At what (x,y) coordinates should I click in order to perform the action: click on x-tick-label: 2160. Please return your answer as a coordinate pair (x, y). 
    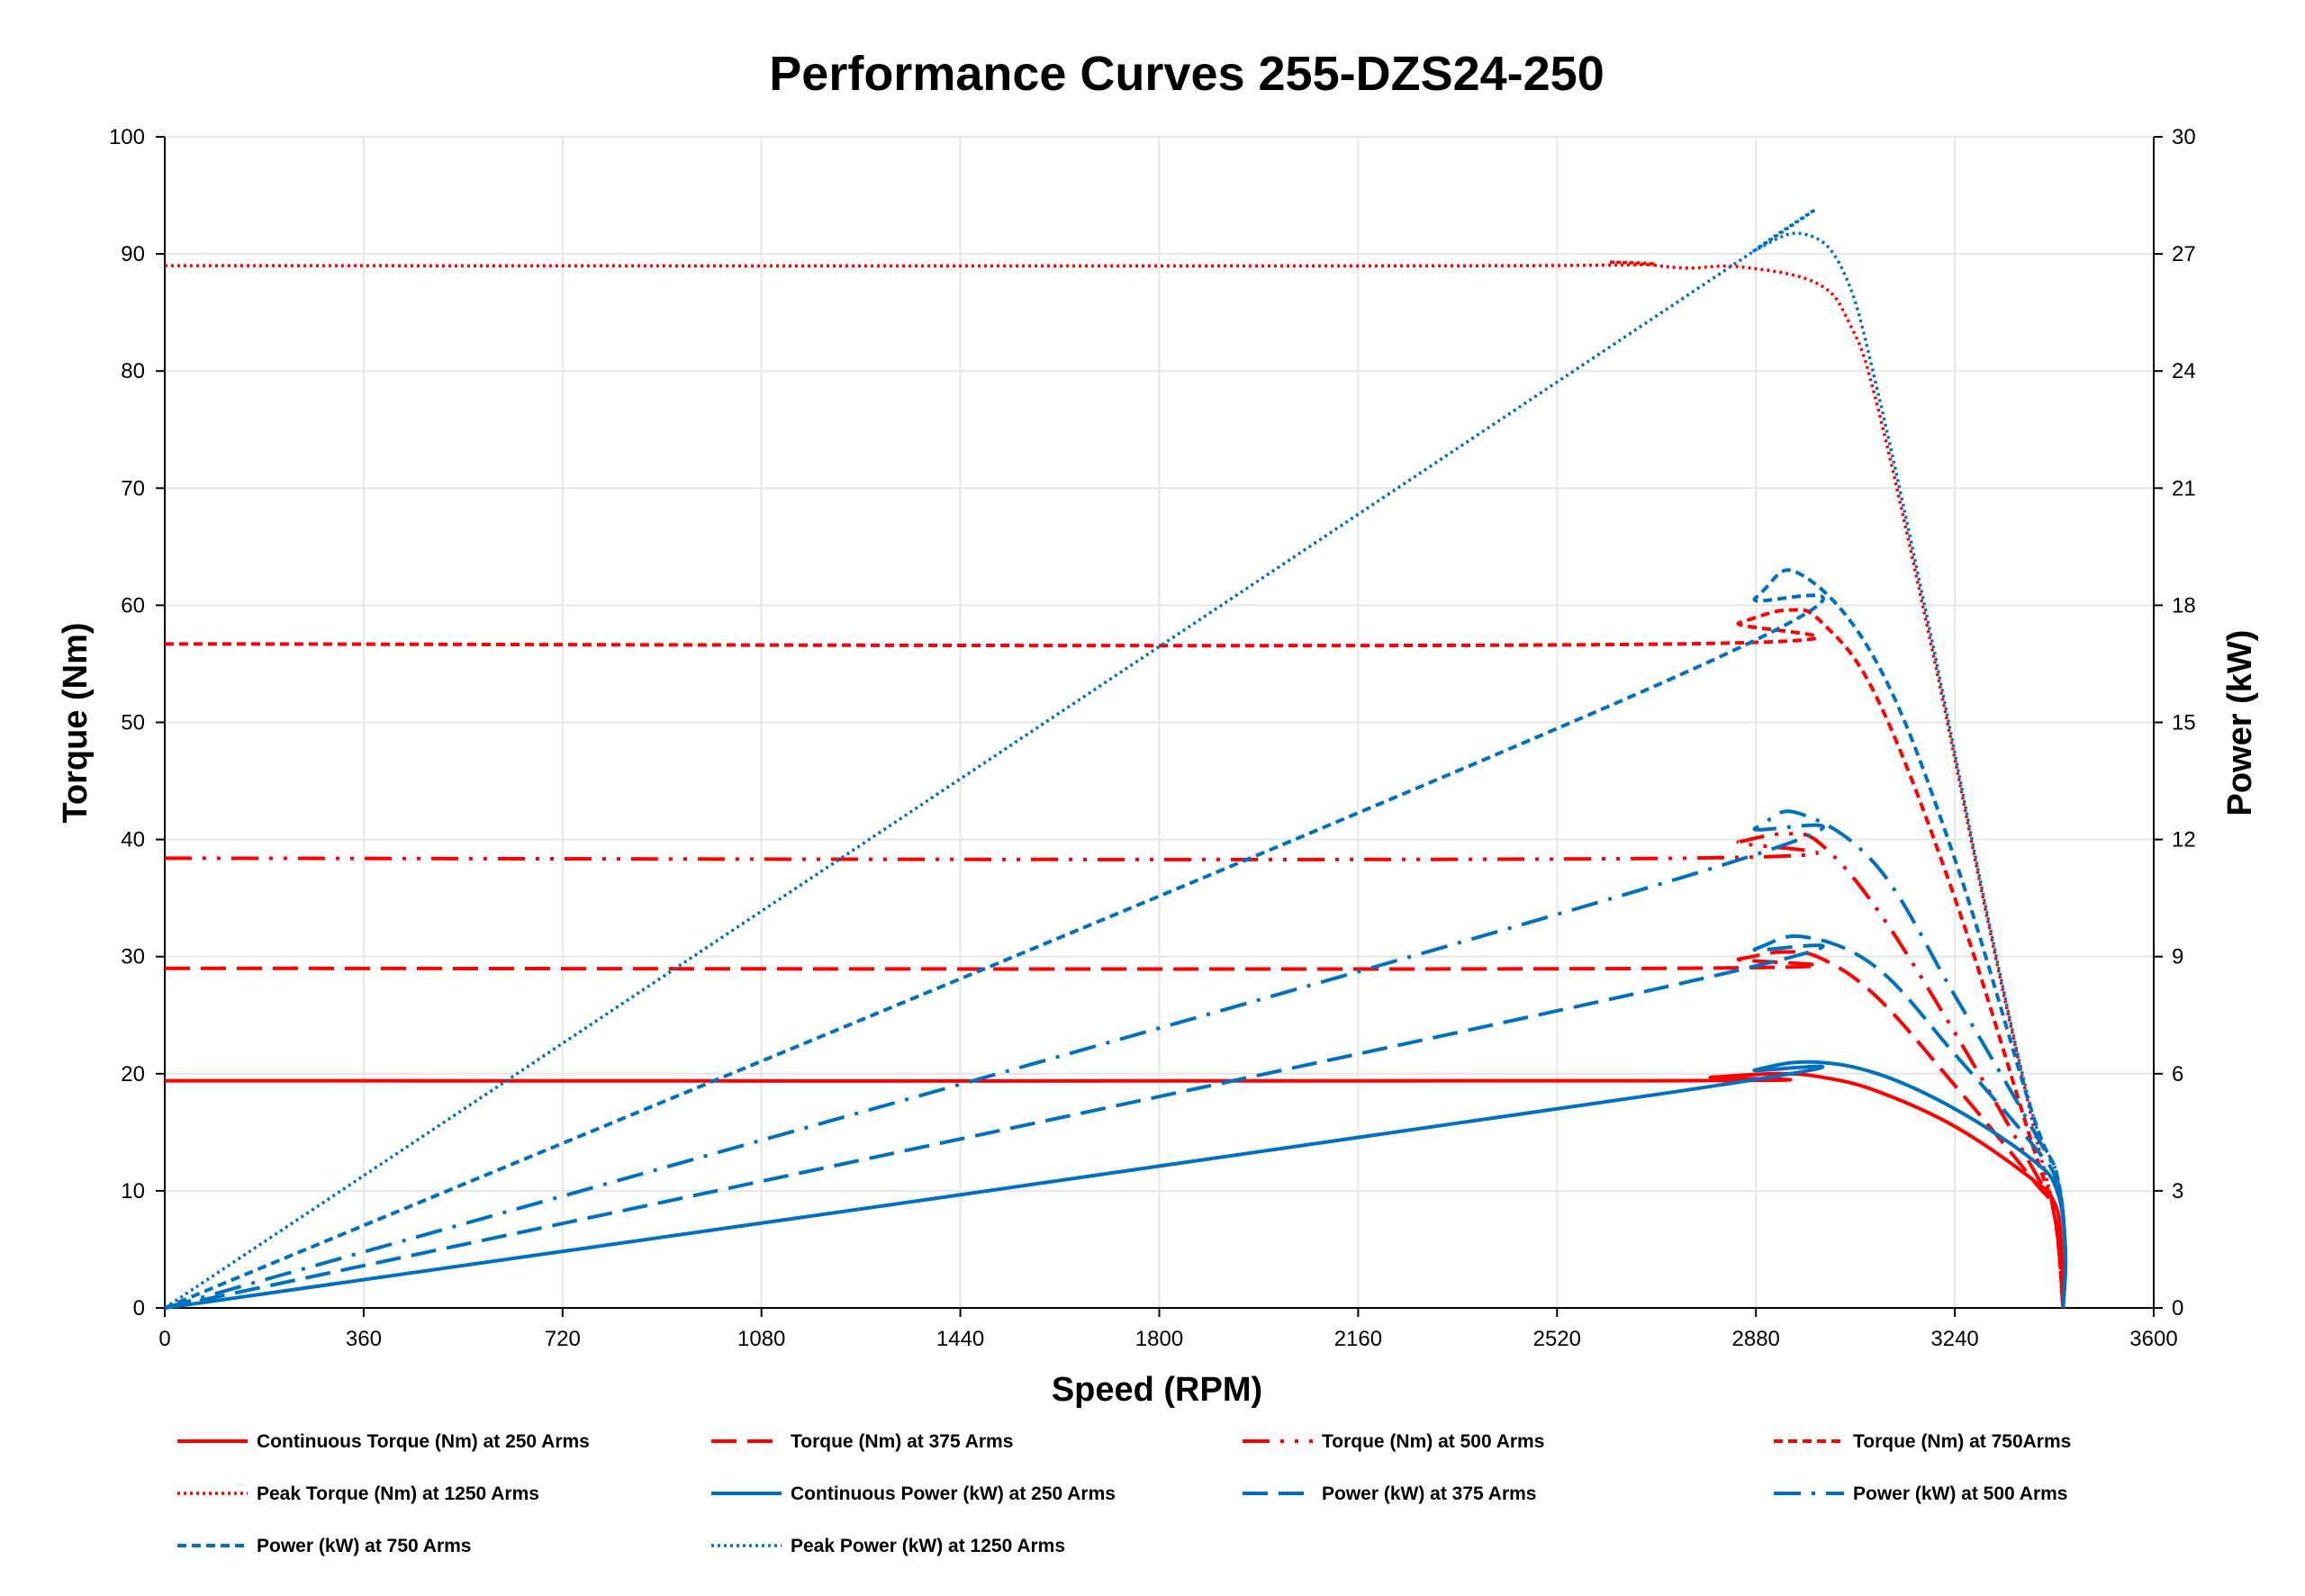
    Looking at the image, I should click on (1358, 1339).